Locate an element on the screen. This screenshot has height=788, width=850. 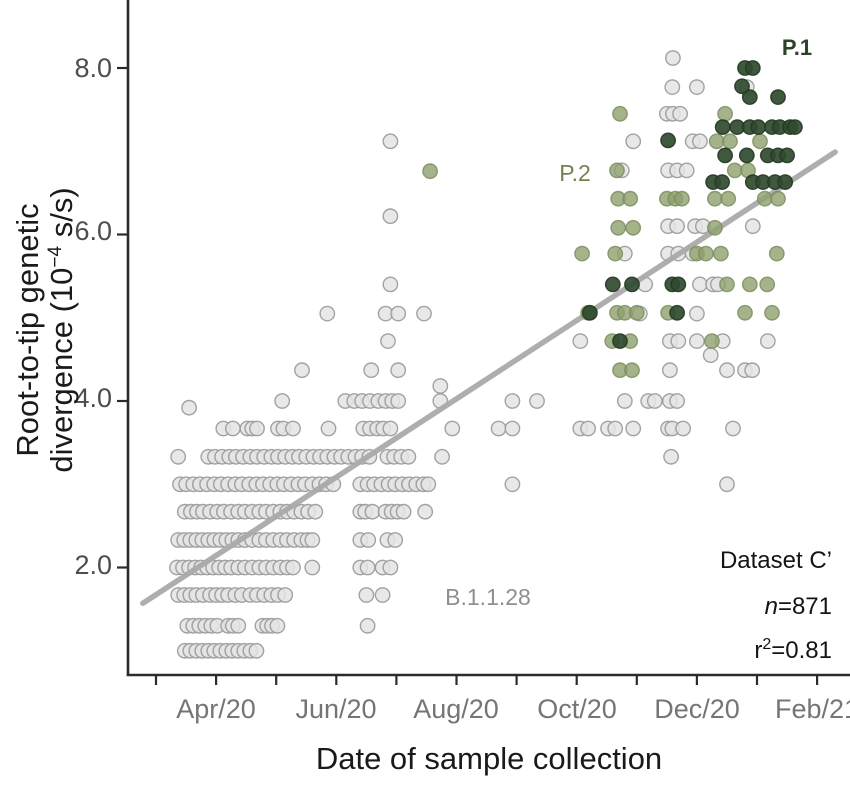
p1-variant-label: P.1 is located at coordinates (797, 47).